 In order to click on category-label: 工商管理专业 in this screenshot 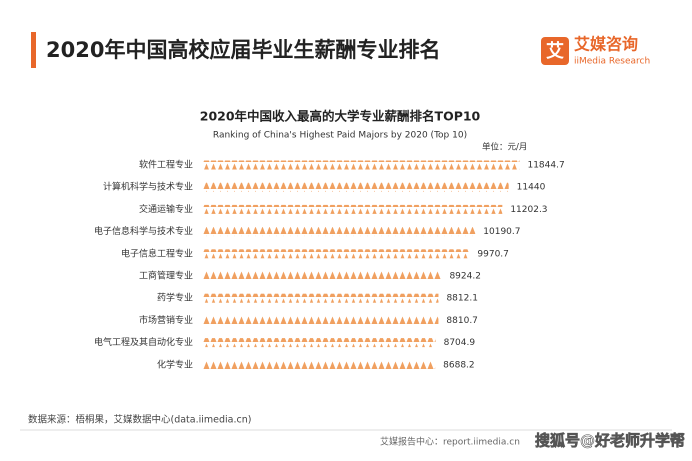, I will do `click(166, 276)`.